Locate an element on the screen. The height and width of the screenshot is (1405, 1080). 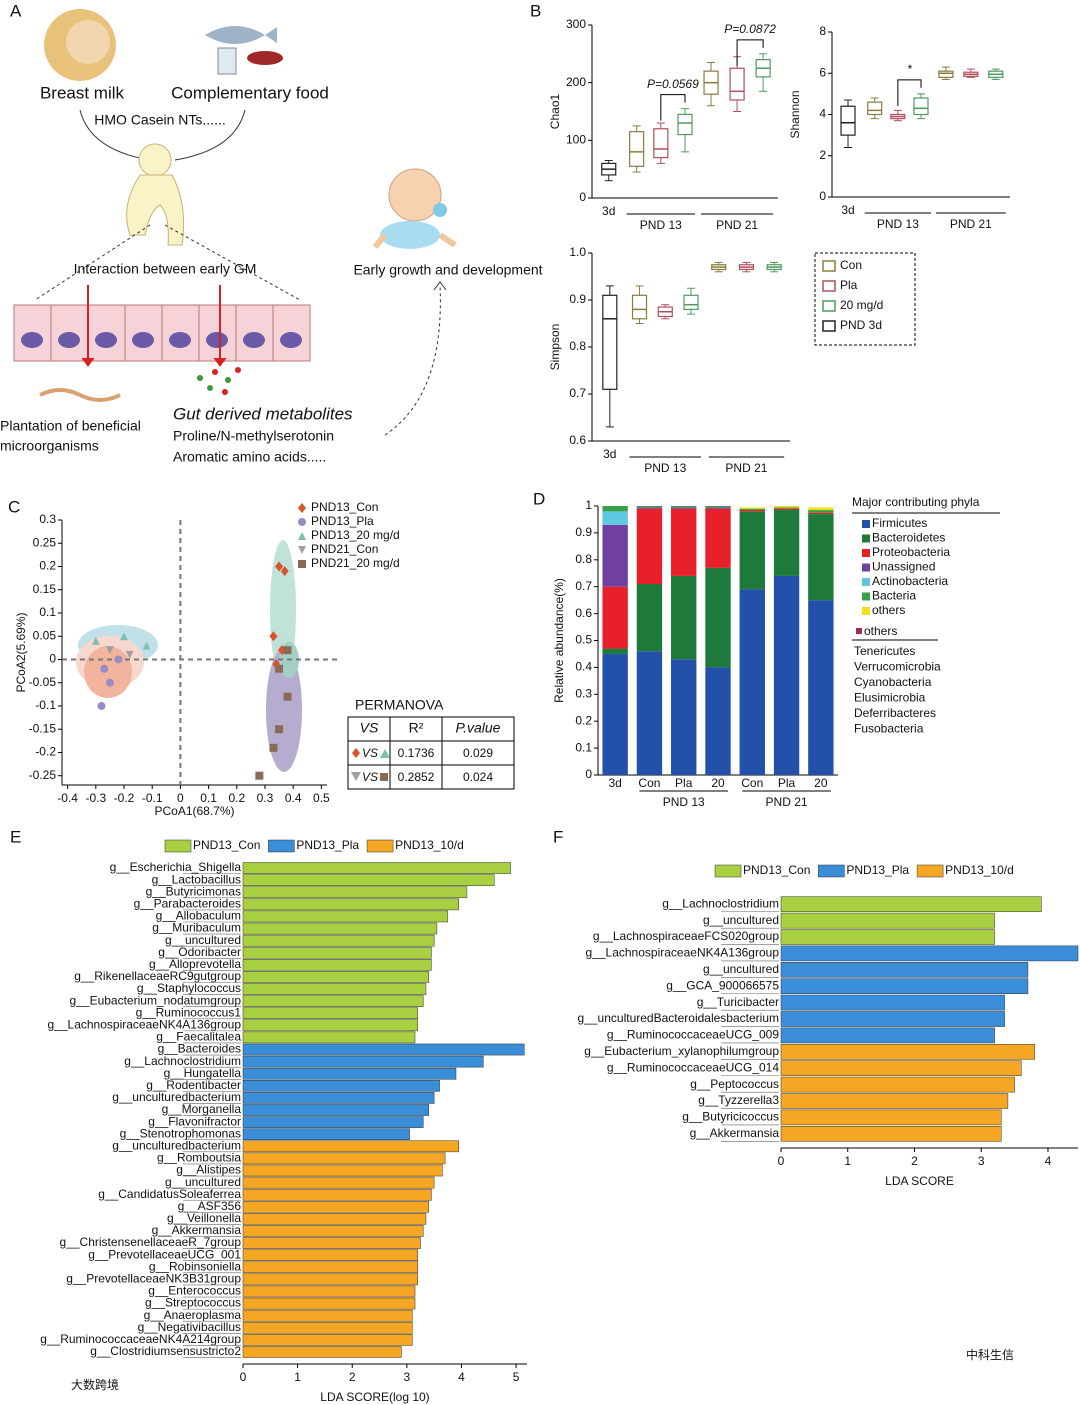
y-tick-label: 200 is located at coordinates (576, 82).